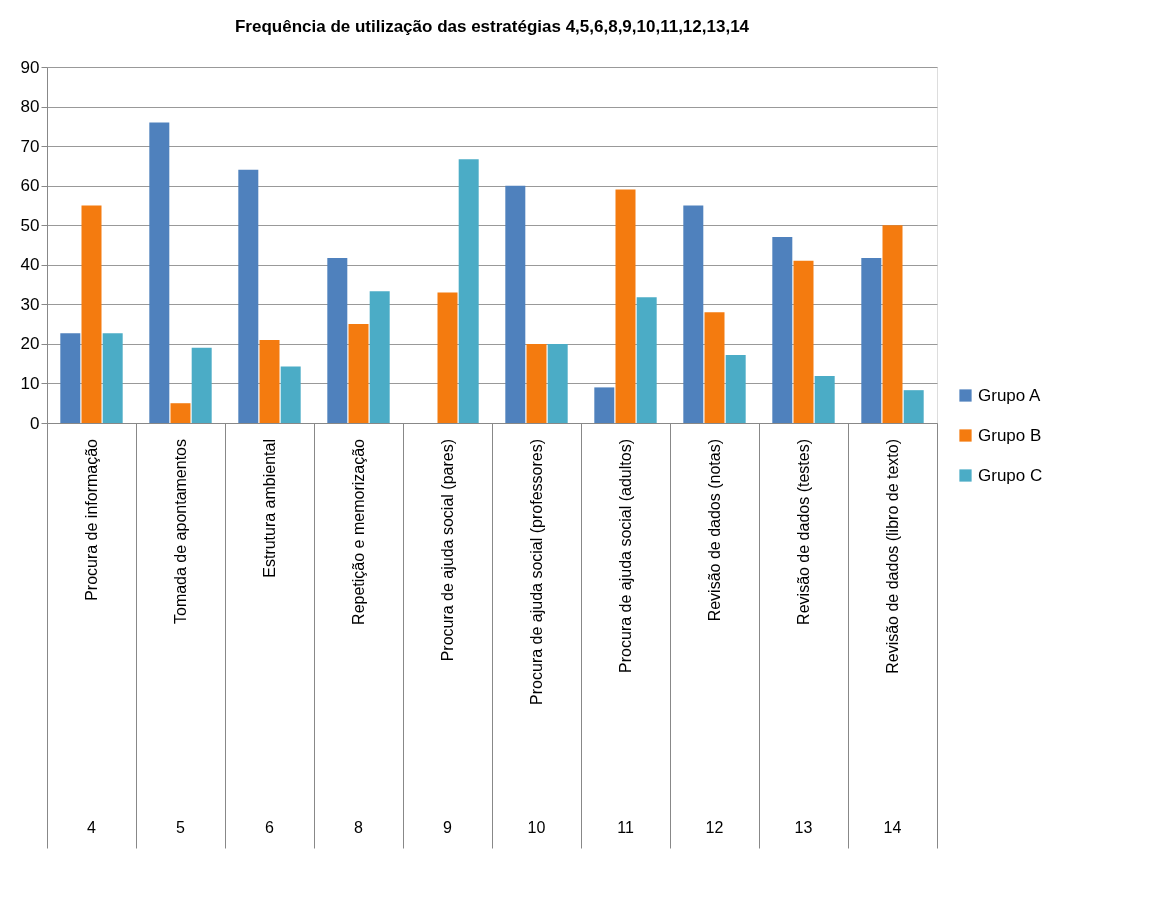 The image size is (1149, 904). I want to click on y-tick-label: 40, so click(30, 265).